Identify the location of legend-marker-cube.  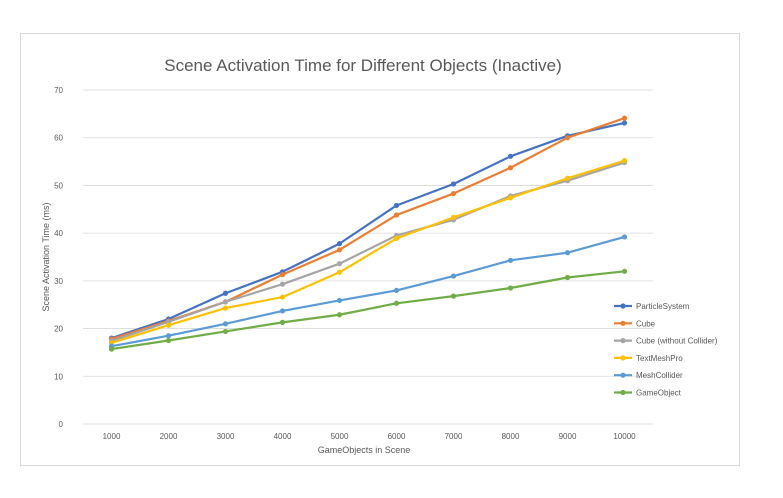
(623, 323).